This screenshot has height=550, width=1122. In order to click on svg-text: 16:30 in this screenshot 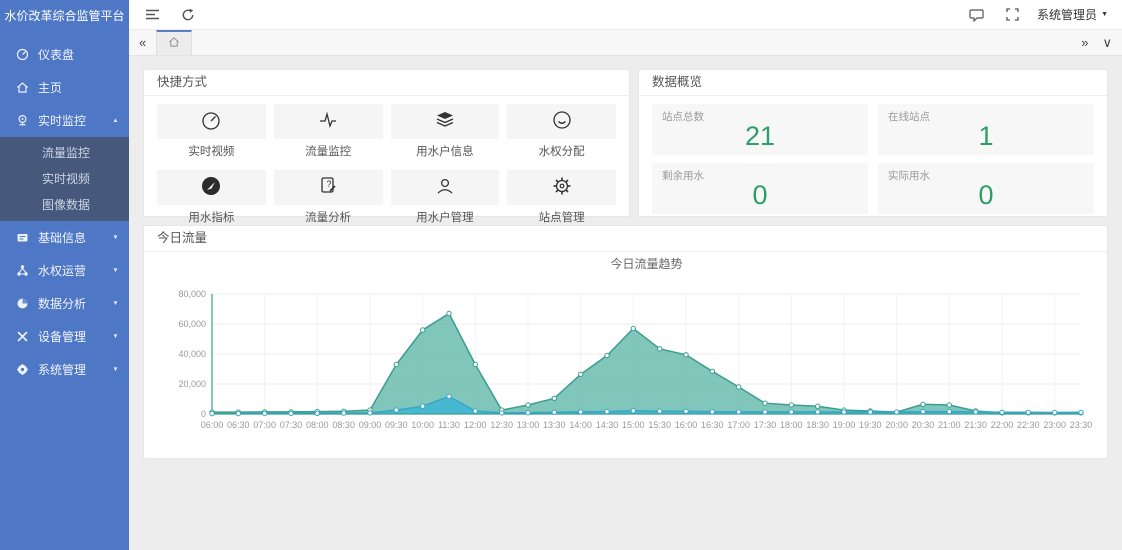, I will do `click(712, 425)`.